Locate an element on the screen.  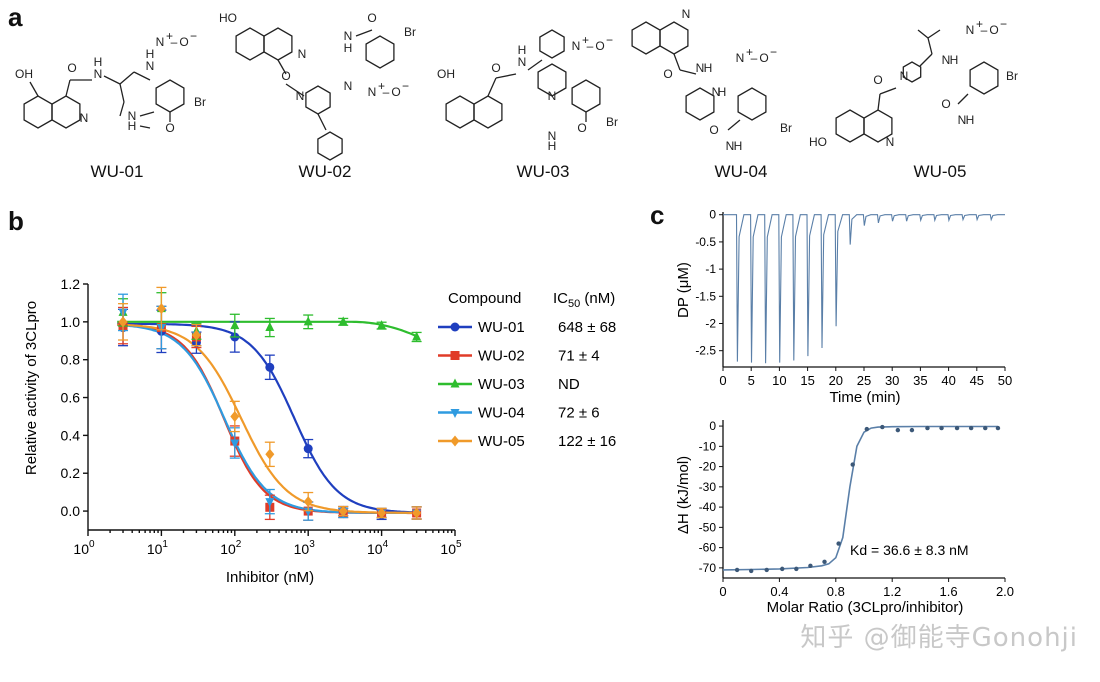
y-tick-label: 1.0 is located at coordinates (71, 322).